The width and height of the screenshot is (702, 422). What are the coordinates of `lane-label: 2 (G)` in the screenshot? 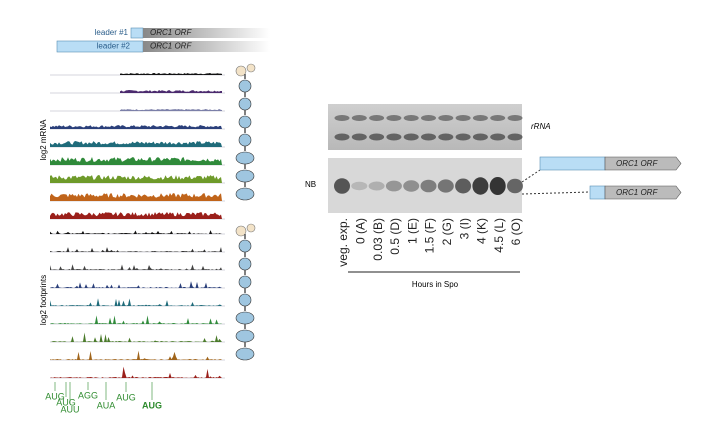 It's located at (447, 231).